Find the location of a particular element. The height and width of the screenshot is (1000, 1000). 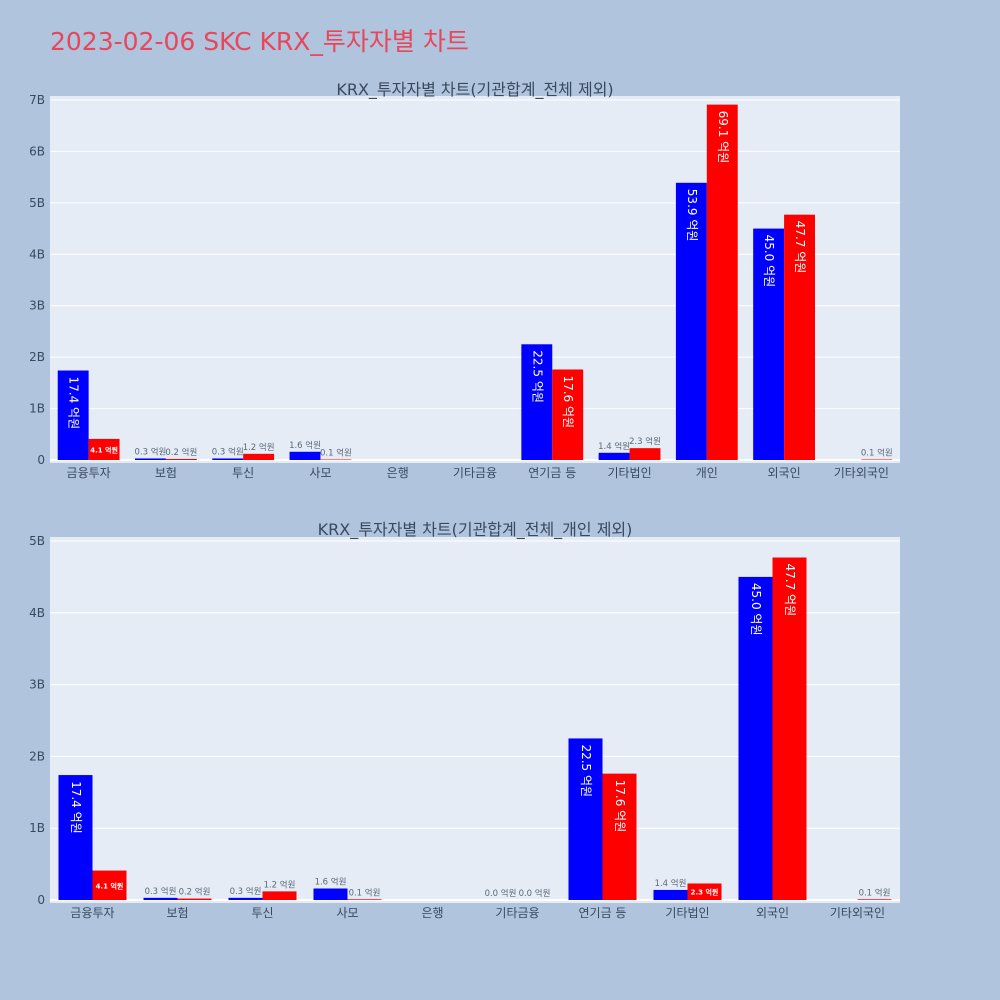

chart2-y-tick-label: 3B is located at coordinates (37, 685).